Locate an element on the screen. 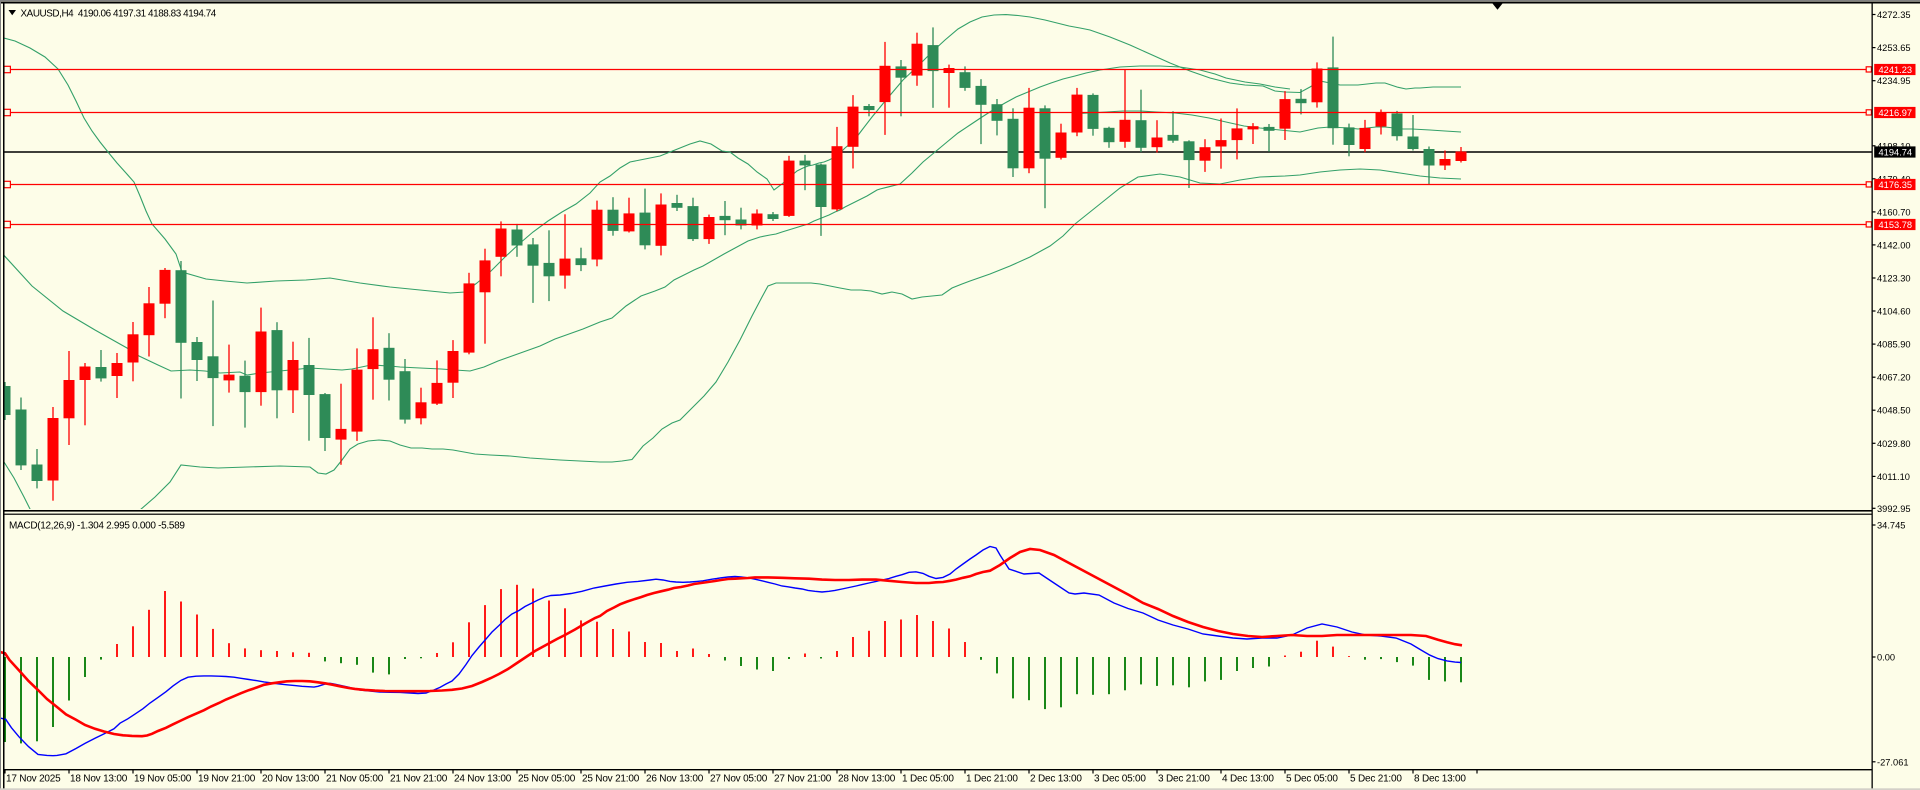  svg-text: 4253.65 is located at coordinates (1894, 48).